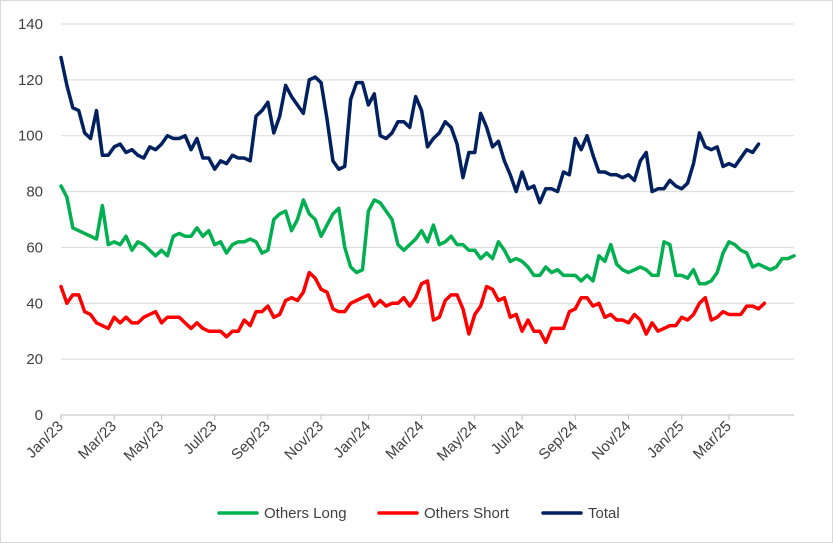 The image size is (833, 543). I want to click on x-tick-label: Nov/23, so click(304, 441).